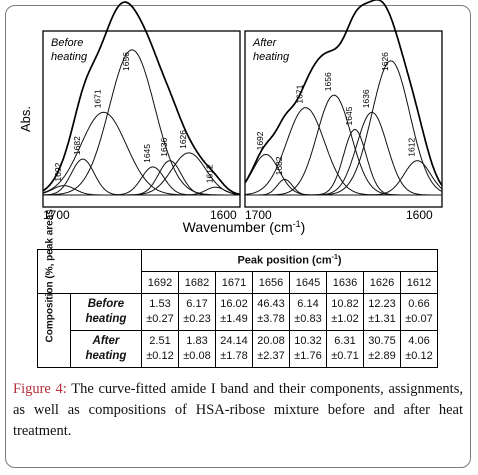 This screenshot has width=478, height=475. Describe the element at coordinates (271, 282) in the screenshot. I see `position-cell-1656: 1656` at that location.